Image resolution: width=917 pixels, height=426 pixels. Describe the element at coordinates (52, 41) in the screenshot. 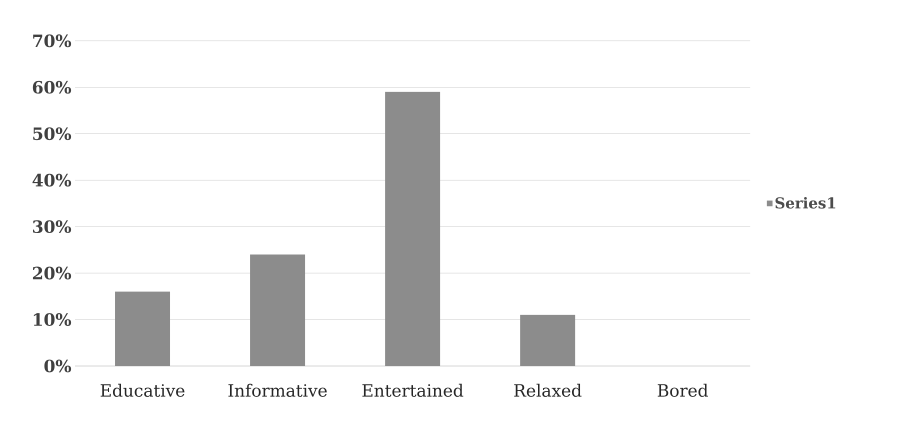

I see `y-tick-label: 70%` at that location.